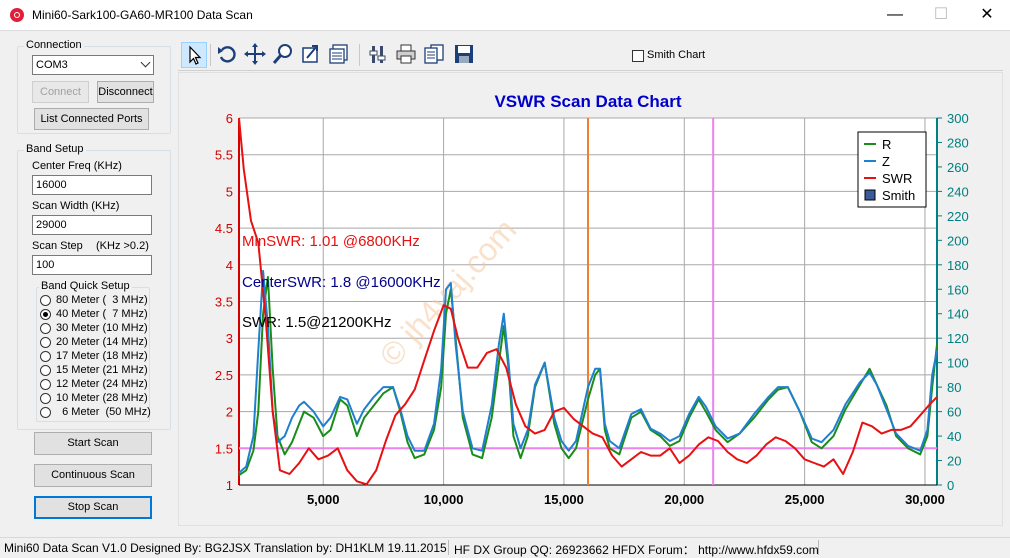 The image size is (1010, 558). I want to click on band-radio-item: 6 Meter (50 MHz), so click(95, 413).